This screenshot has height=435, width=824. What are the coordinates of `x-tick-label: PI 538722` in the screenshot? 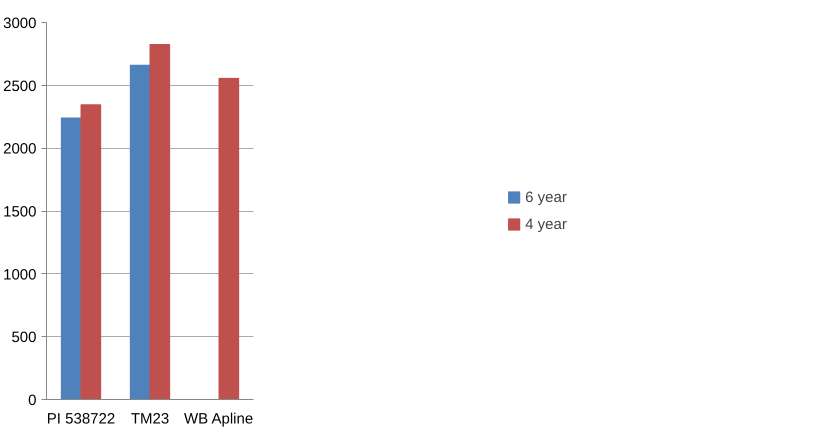 It's located at (81, 419).